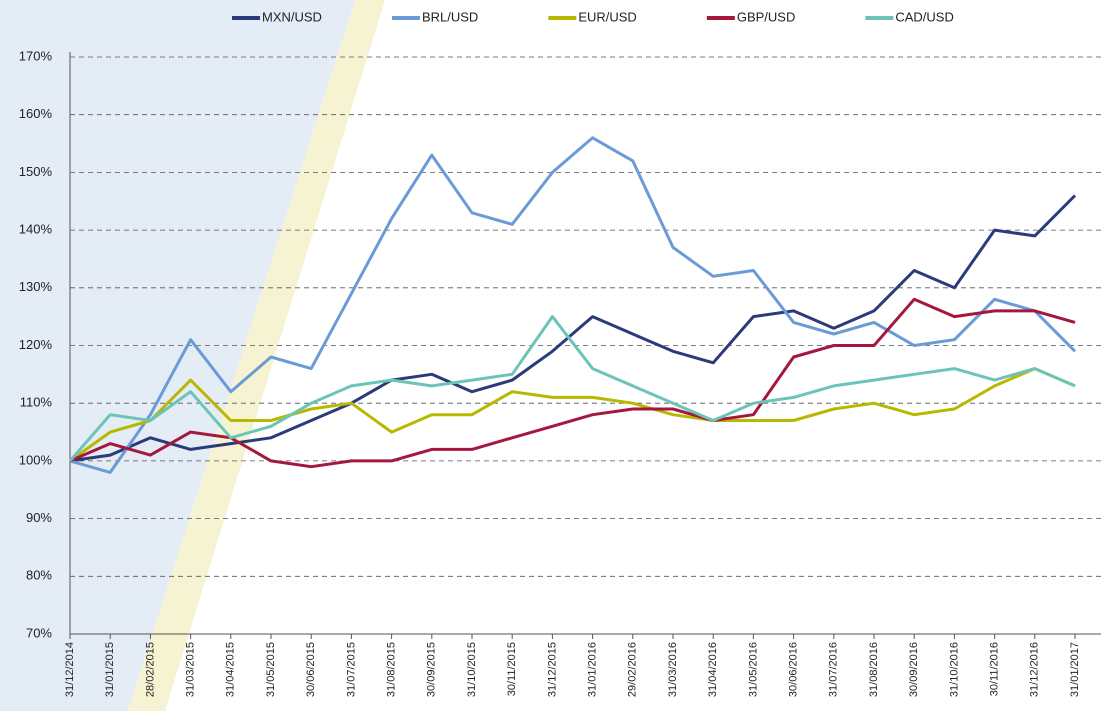 The image size is (1101, 711). I want to click on x-tick-label: 28/02/2015, so click(150, 669).